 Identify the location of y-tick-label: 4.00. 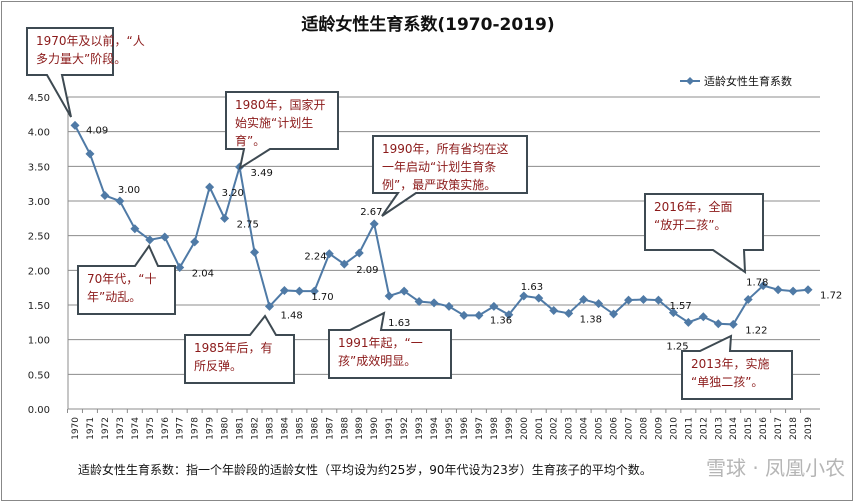
(39, 133).